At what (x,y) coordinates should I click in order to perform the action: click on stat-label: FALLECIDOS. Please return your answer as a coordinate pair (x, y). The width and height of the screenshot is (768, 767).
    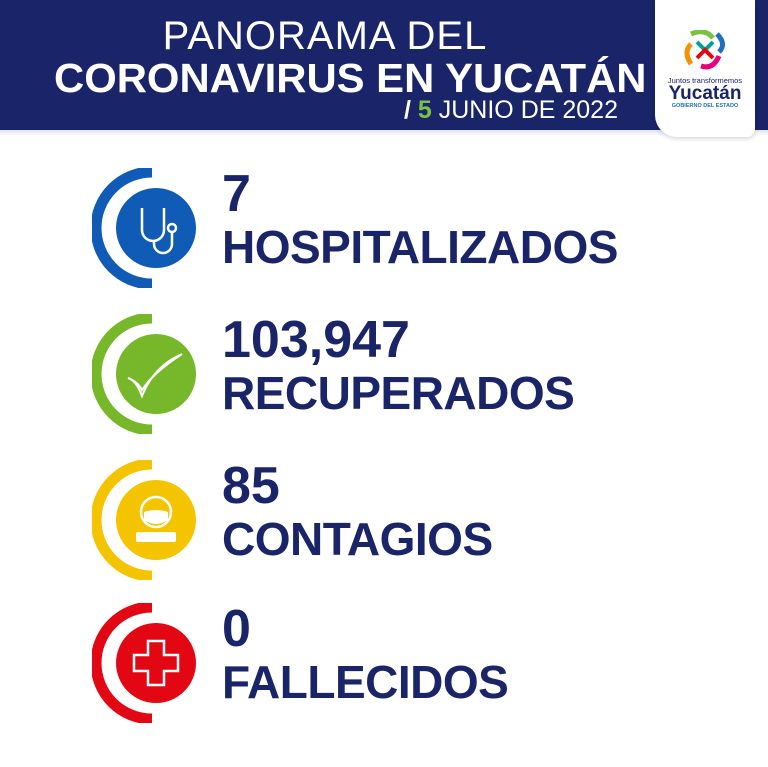
    Looking at the image, I should click on (365, 682).